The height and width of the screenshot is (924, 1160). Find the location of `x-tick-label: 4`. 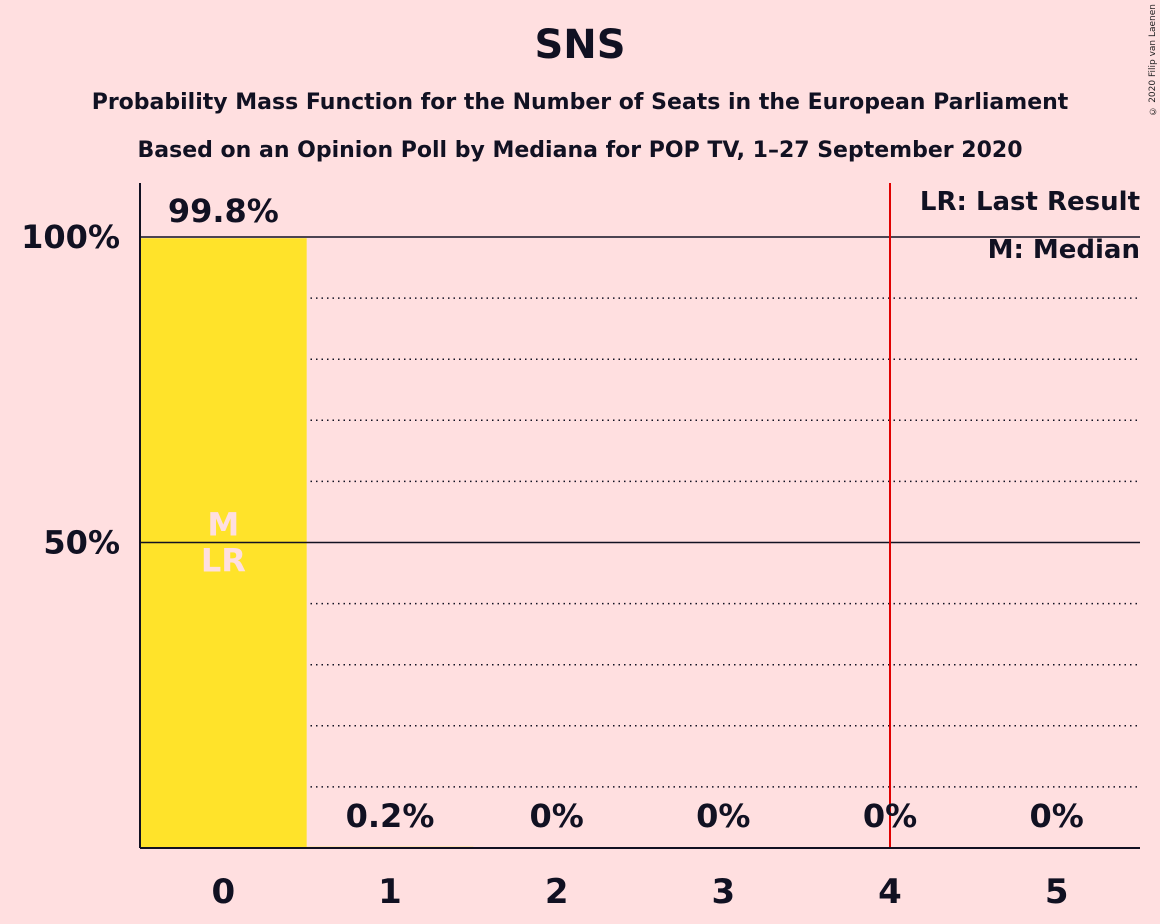

x-tick-label: 4 is located at coordinates (890, 892).